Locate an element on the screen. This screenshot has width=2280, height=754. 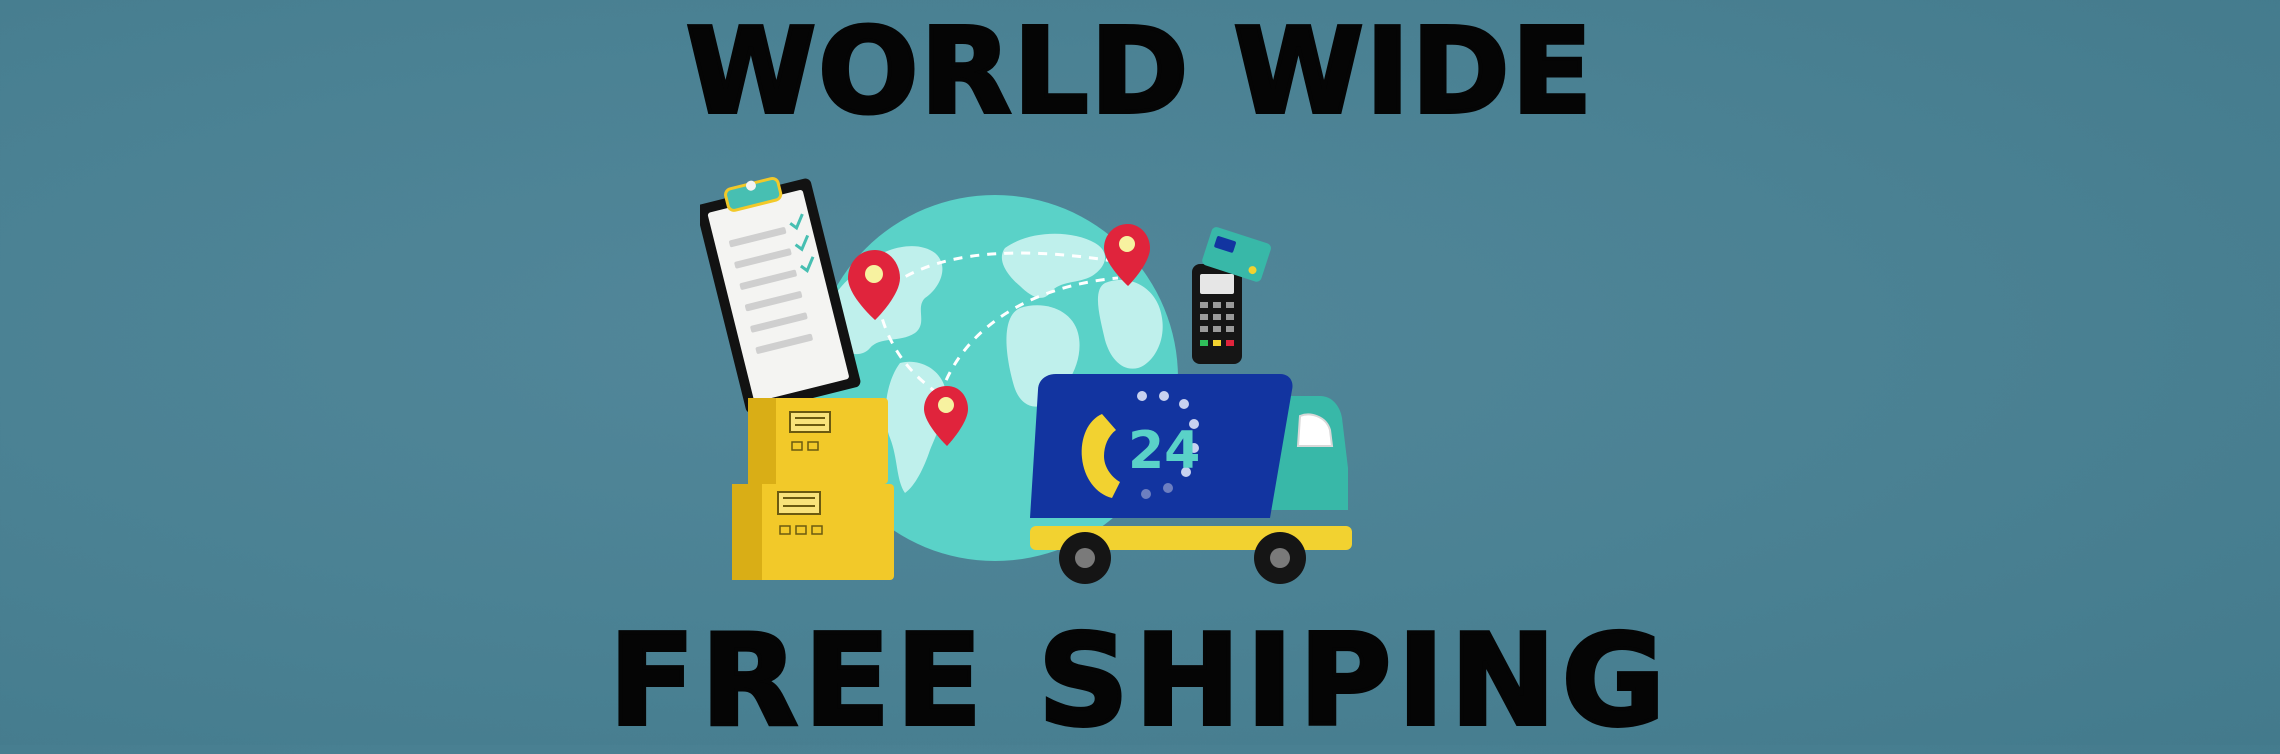
phone-icon is located at coordinates (1140, 445).